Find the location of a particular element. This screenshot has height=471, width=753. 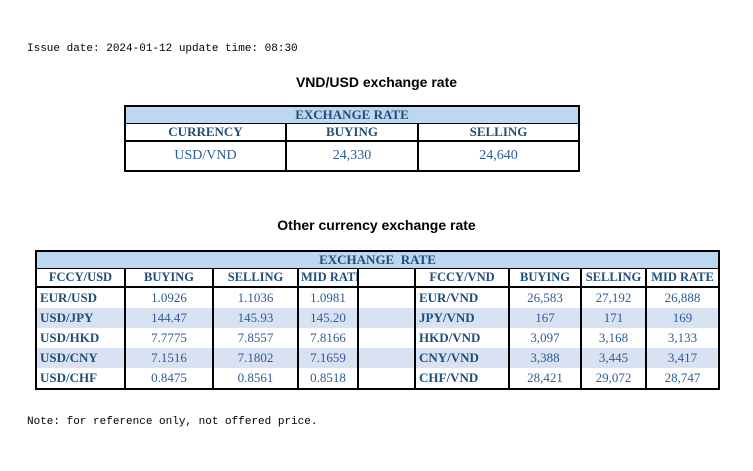

col-header-selling-left: SELLING is located at coordinates (255, 278).